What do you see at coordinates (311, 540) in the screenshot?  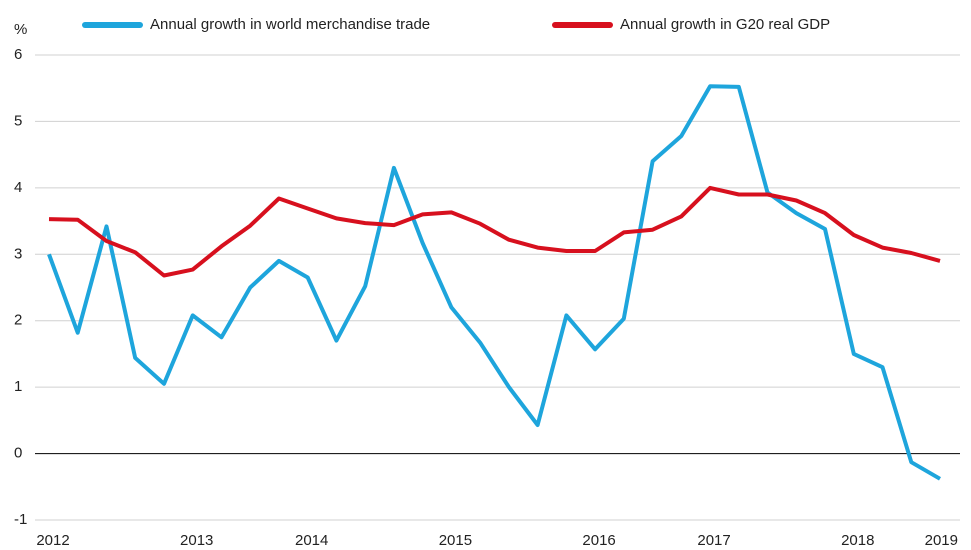 I see `x-tick-label: 2014` at bounding box center [311, 540].